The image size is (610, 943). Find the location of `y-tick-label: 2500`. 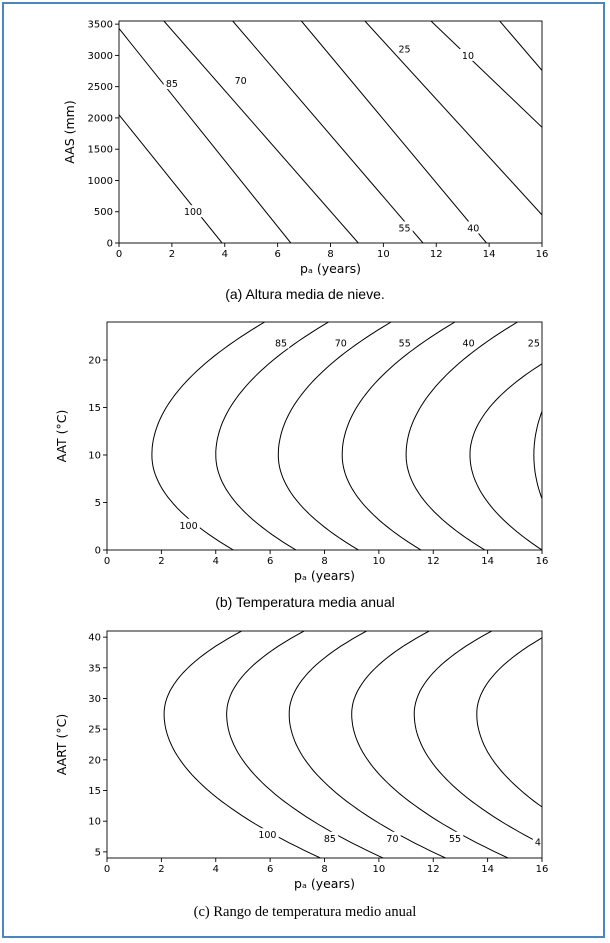

y-tick-label: 2500 is located at coordinates (100, 87).